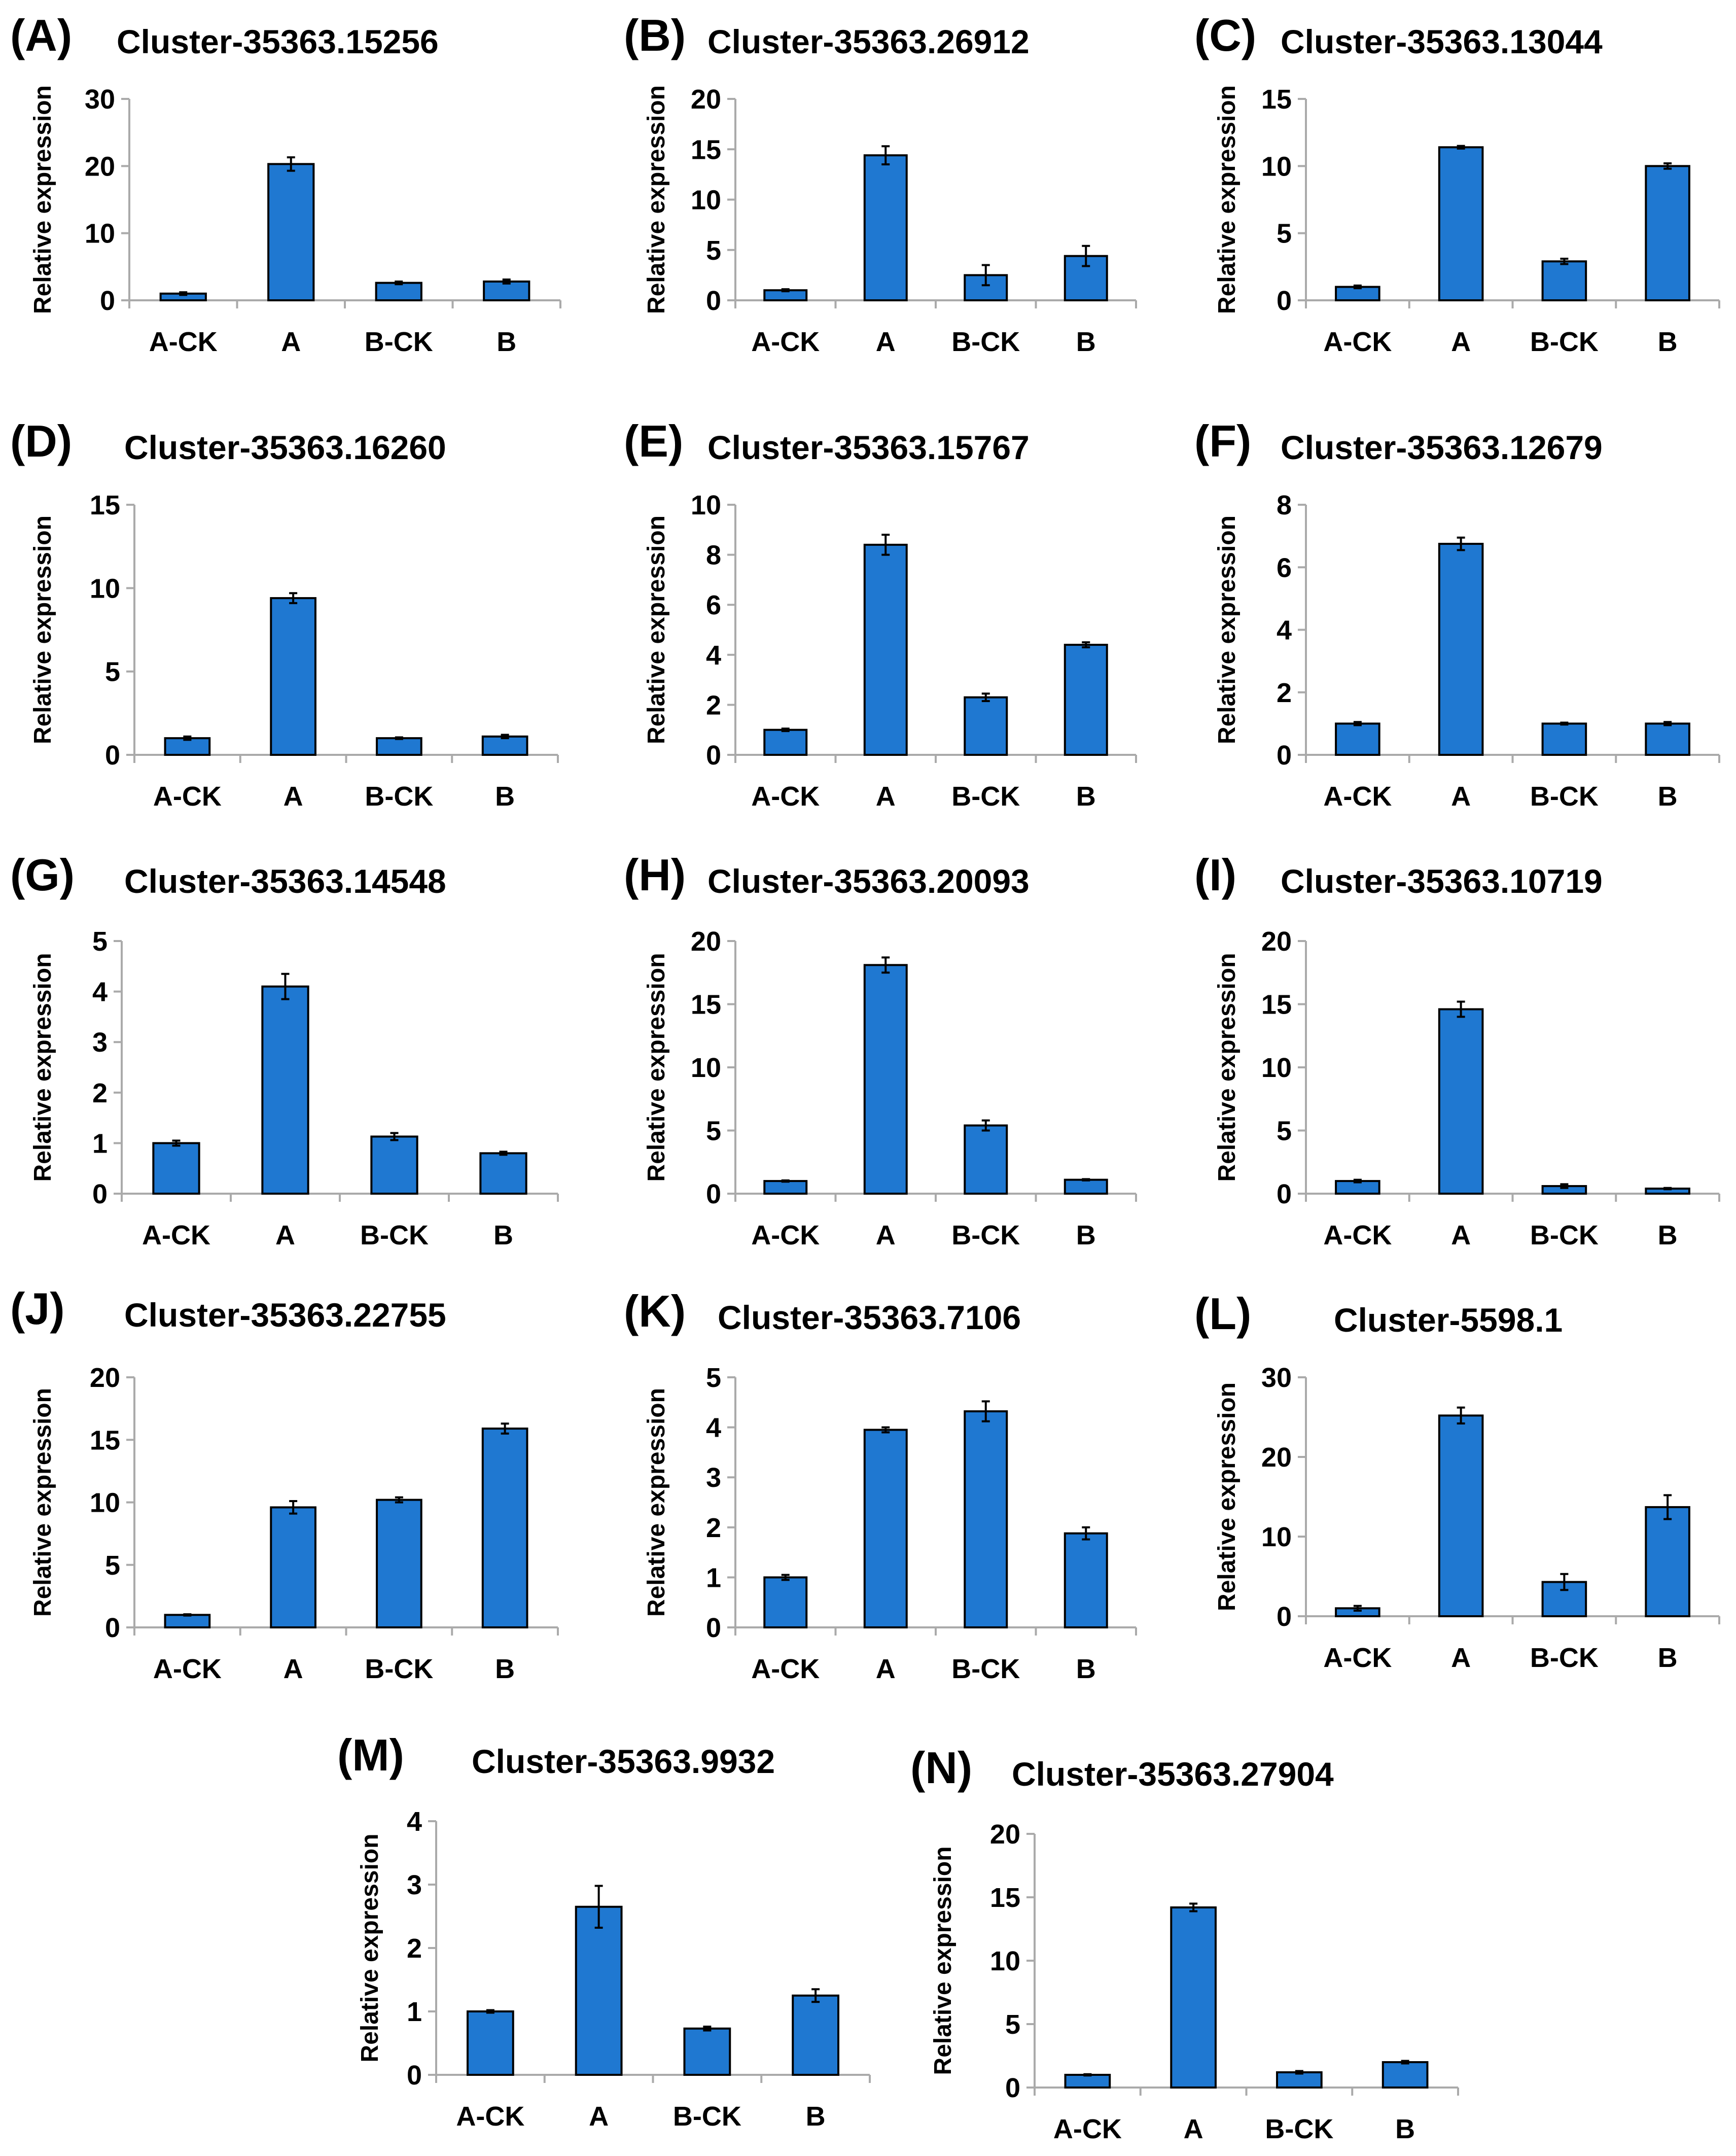 The height and width of the screenshot is (2156, 1736). I want to click on chart-title: Cluster-35363.9932, so click(623, 1761).